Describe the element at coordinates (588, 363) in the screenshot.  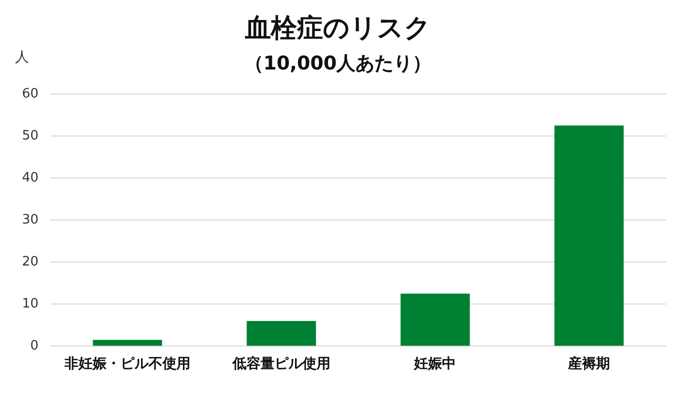
I see `x-tick-label: 産褥期` at that location.